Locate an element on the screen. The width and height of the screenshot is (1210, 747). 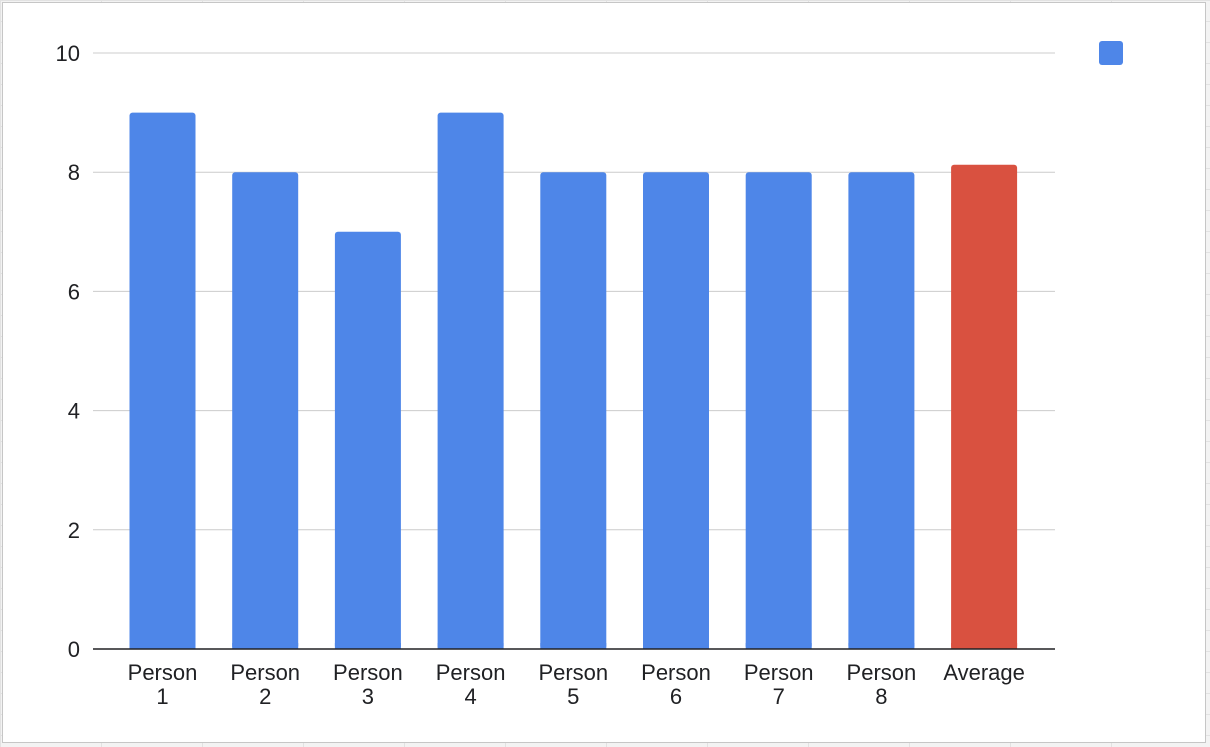
x-tick-label: 1 is located at coordinates (162, 696).